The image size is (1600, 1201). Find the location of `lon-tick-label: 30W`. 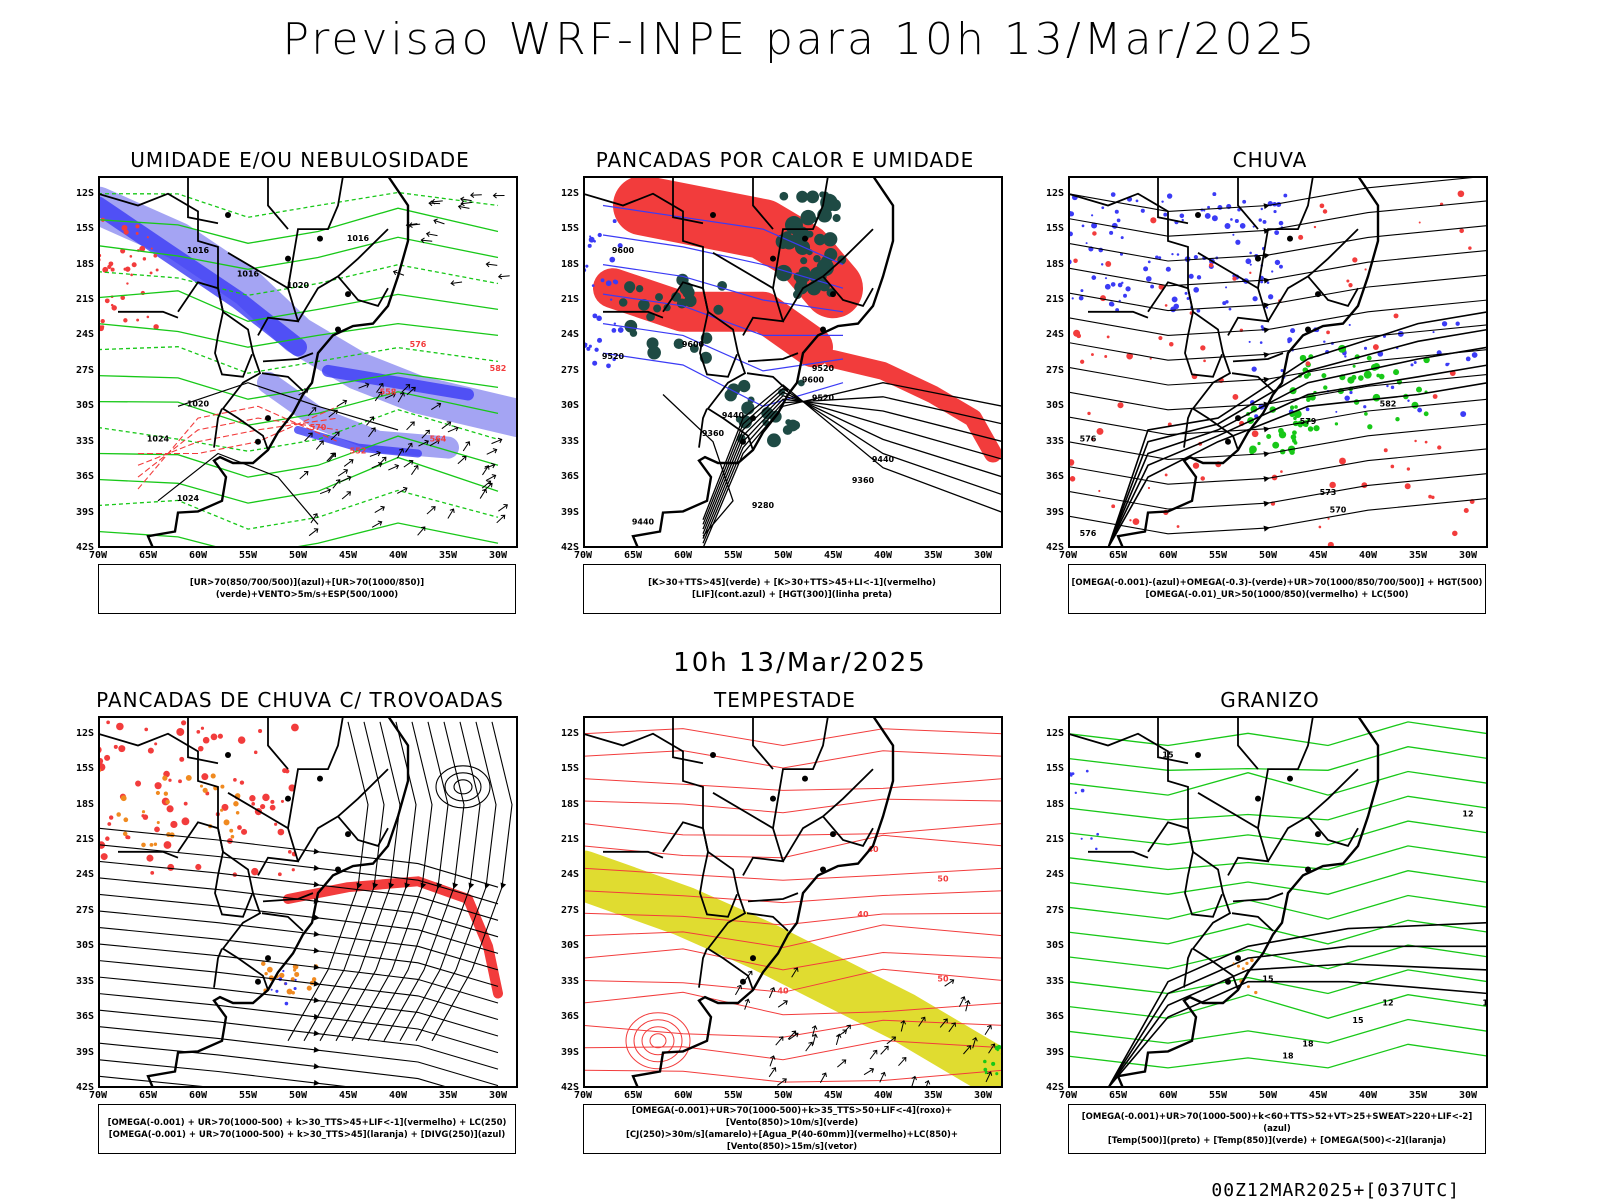

lon-tick-label: 30W is located at coordinates (1468, 555).